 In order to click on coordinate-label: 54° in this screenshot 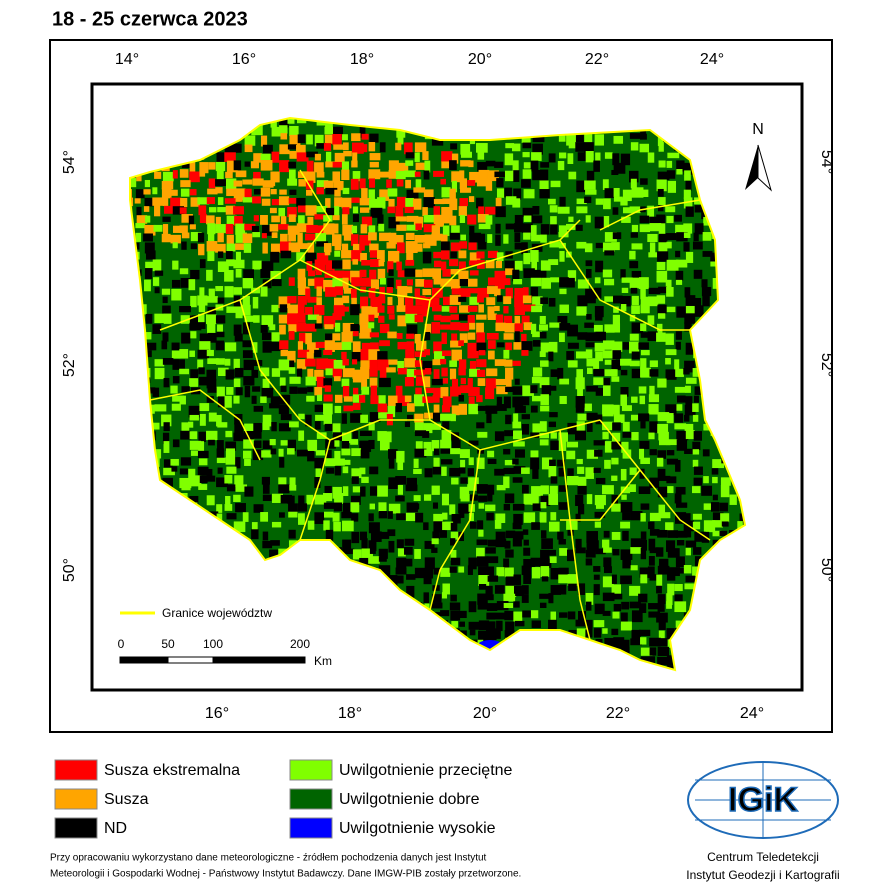, I will do `click(69, 162)`.